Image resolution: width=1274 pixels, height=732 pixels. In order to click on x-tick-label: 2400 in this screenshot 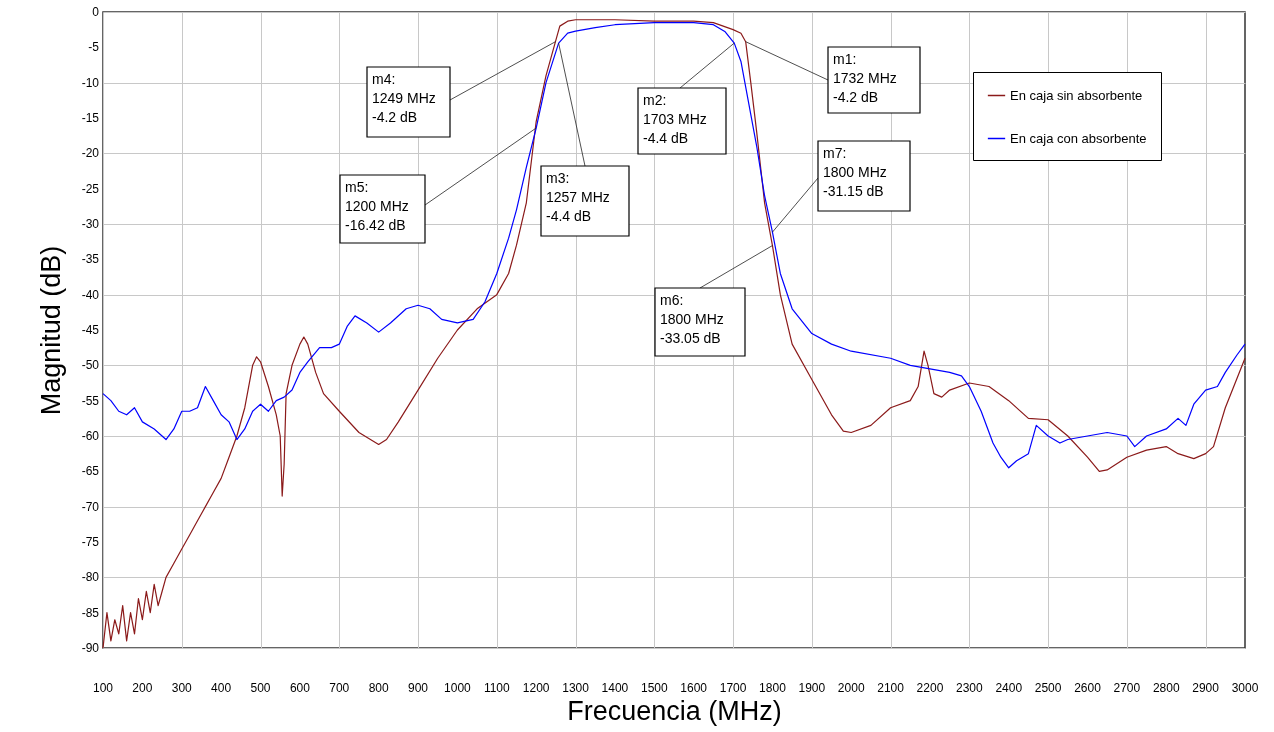, I will do `click(1009, 688)`.